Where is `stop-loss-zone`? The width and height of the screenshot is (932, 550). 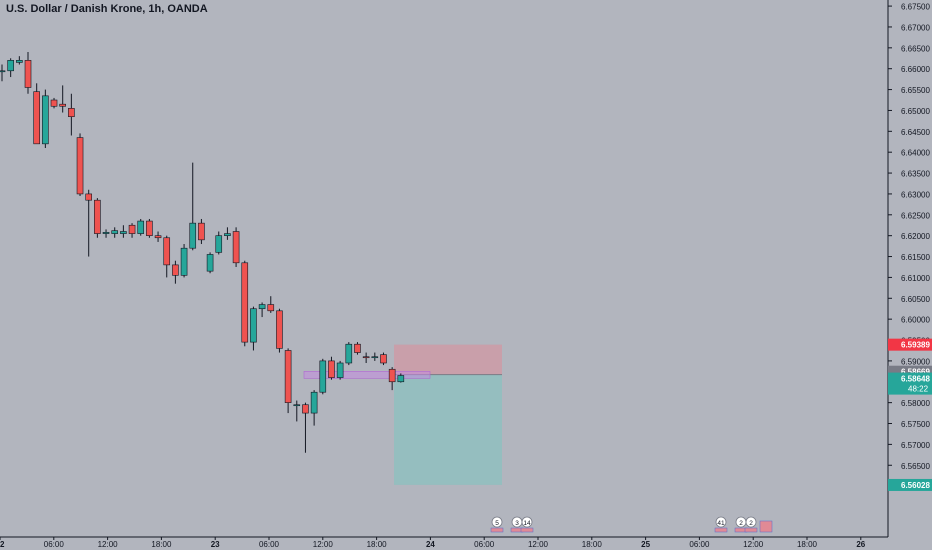 stop-loss-zone is located at coordinates (448, 359).